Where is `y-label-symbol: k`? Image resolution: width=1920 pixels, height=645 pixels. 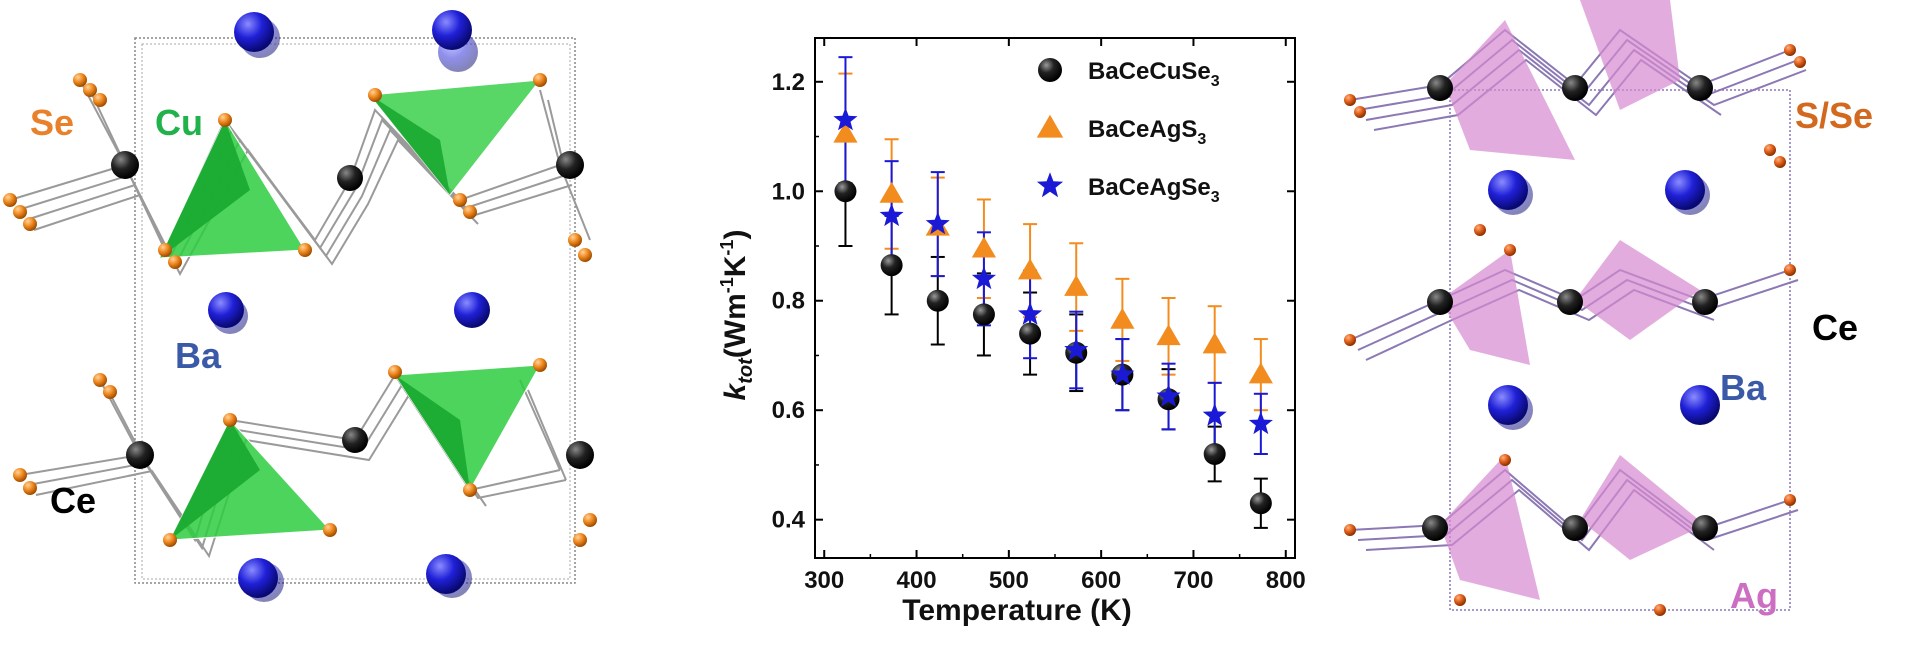
y-label-symbol: k is located at coordinates (735, 391).